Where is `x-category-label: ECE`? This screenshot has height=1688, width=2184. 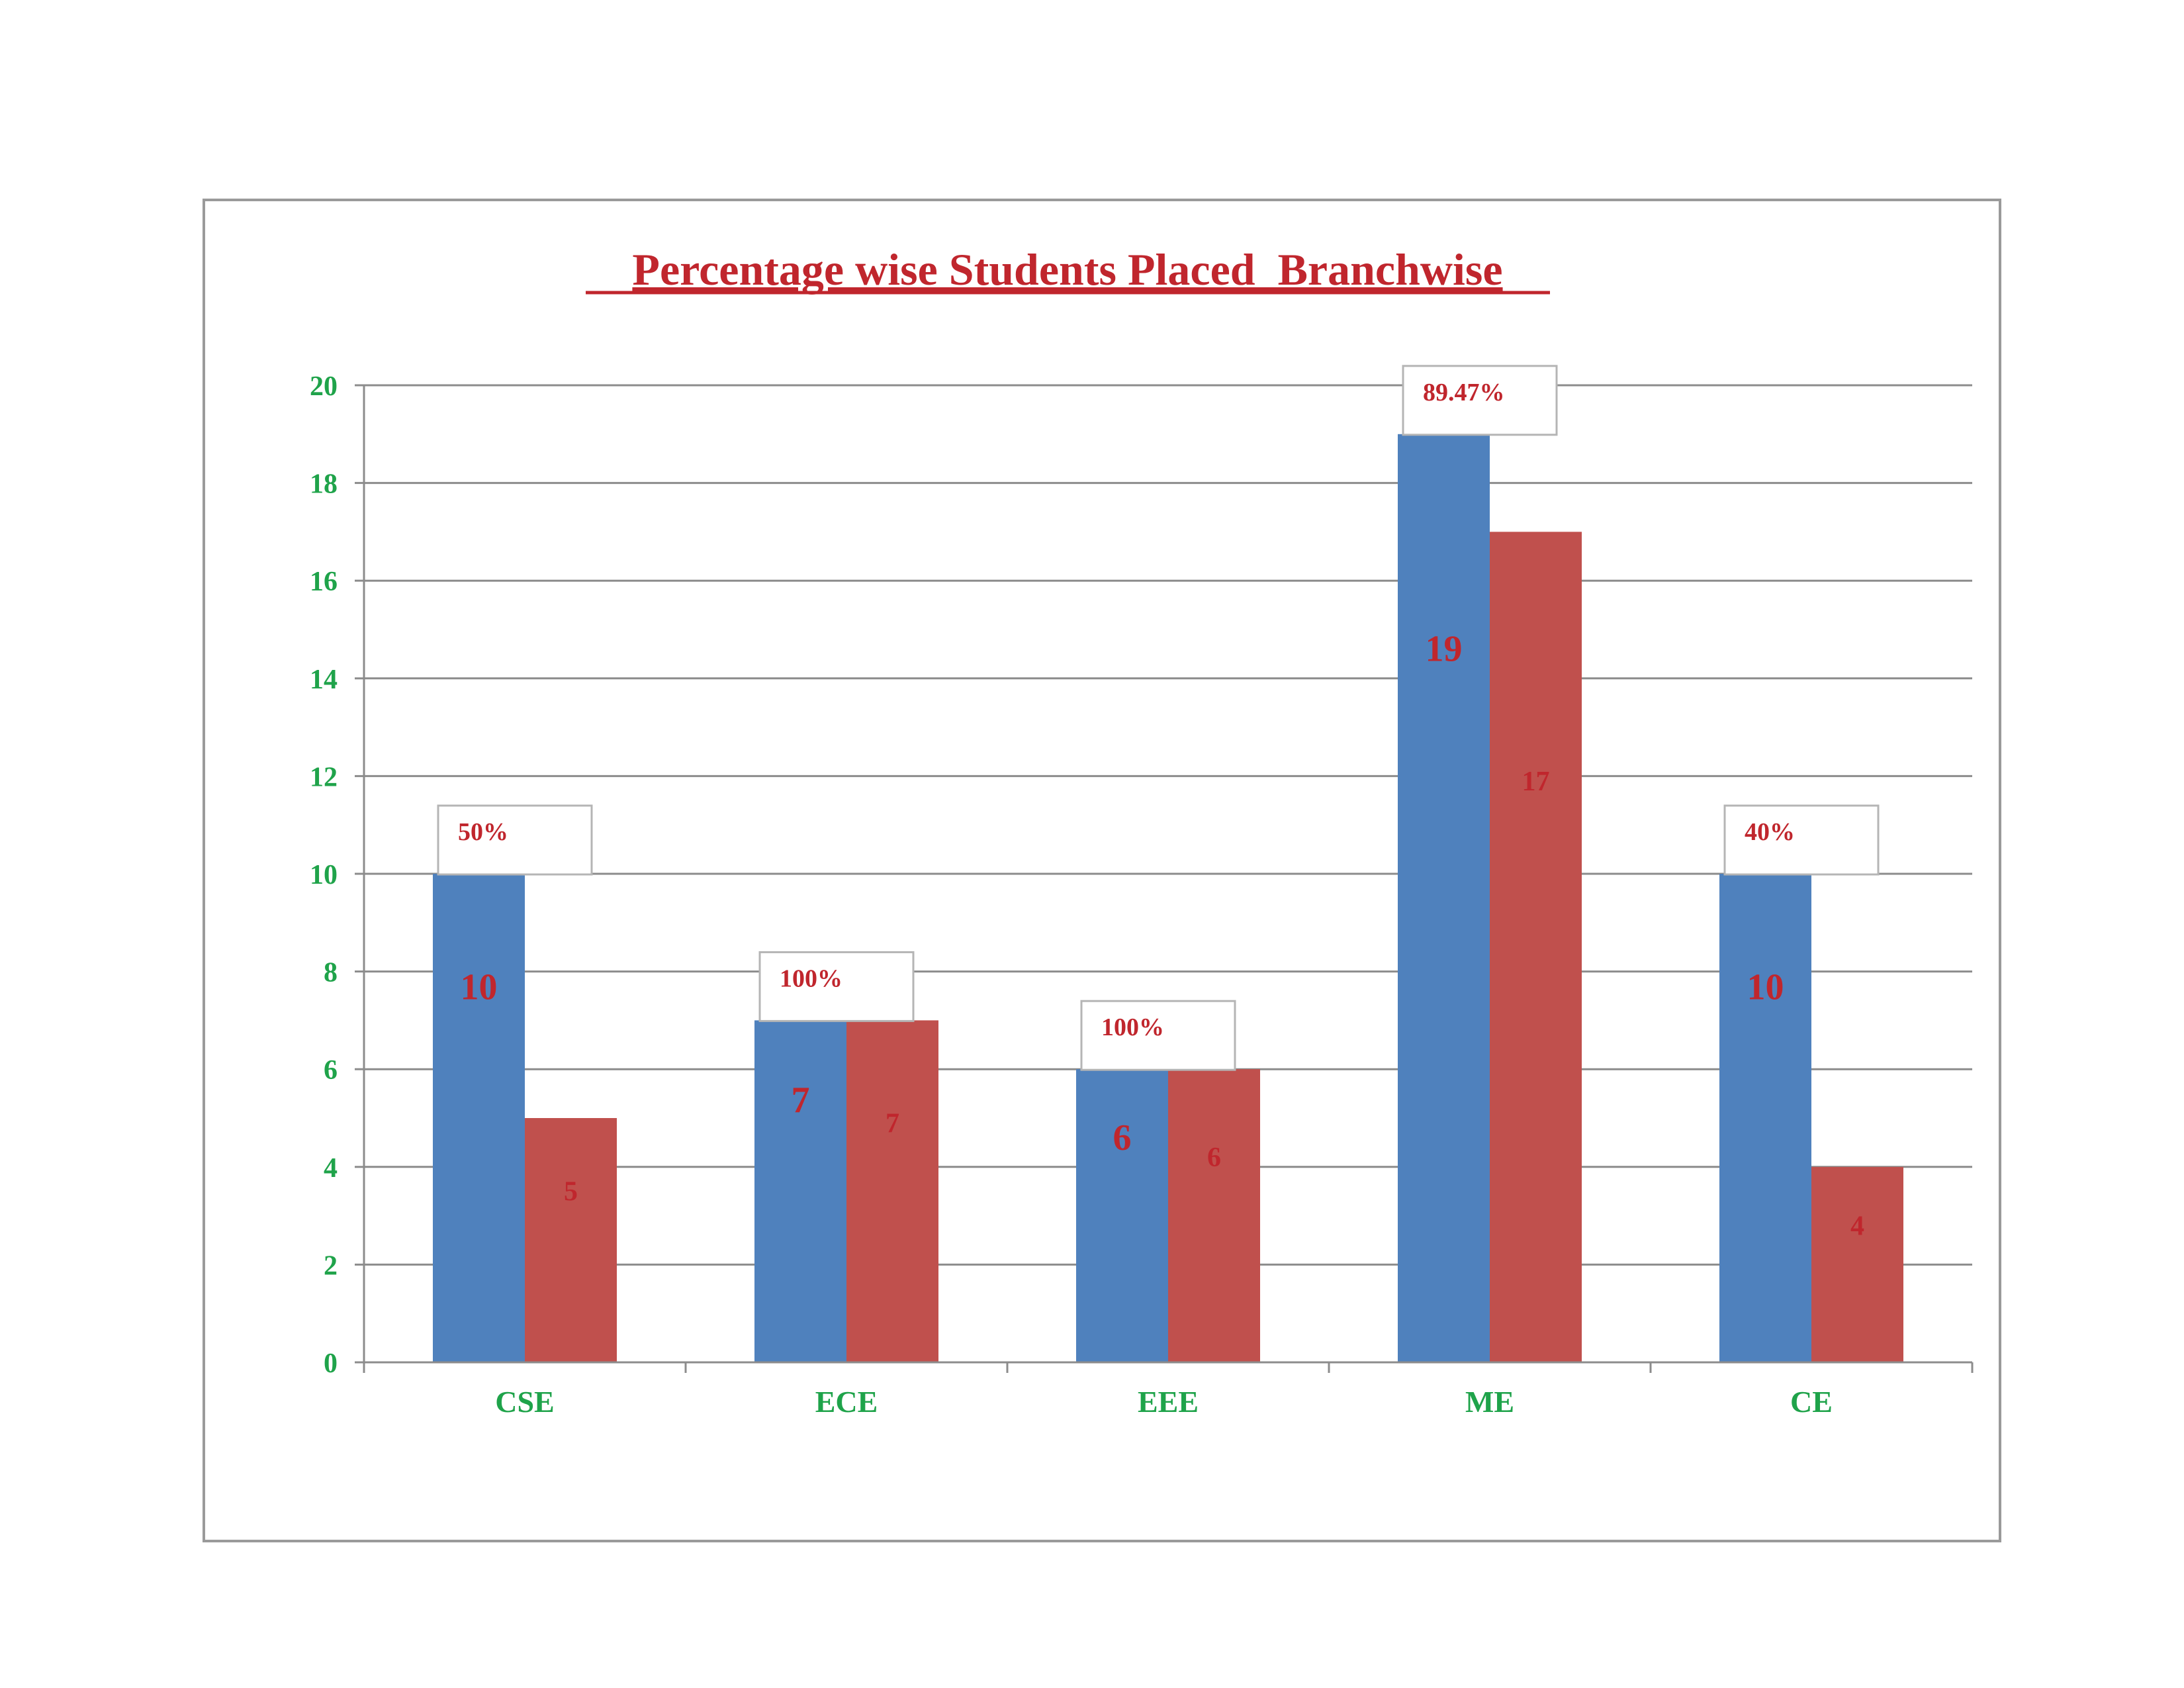
x-category-label: ECE is located at coordinates (846, 1402).